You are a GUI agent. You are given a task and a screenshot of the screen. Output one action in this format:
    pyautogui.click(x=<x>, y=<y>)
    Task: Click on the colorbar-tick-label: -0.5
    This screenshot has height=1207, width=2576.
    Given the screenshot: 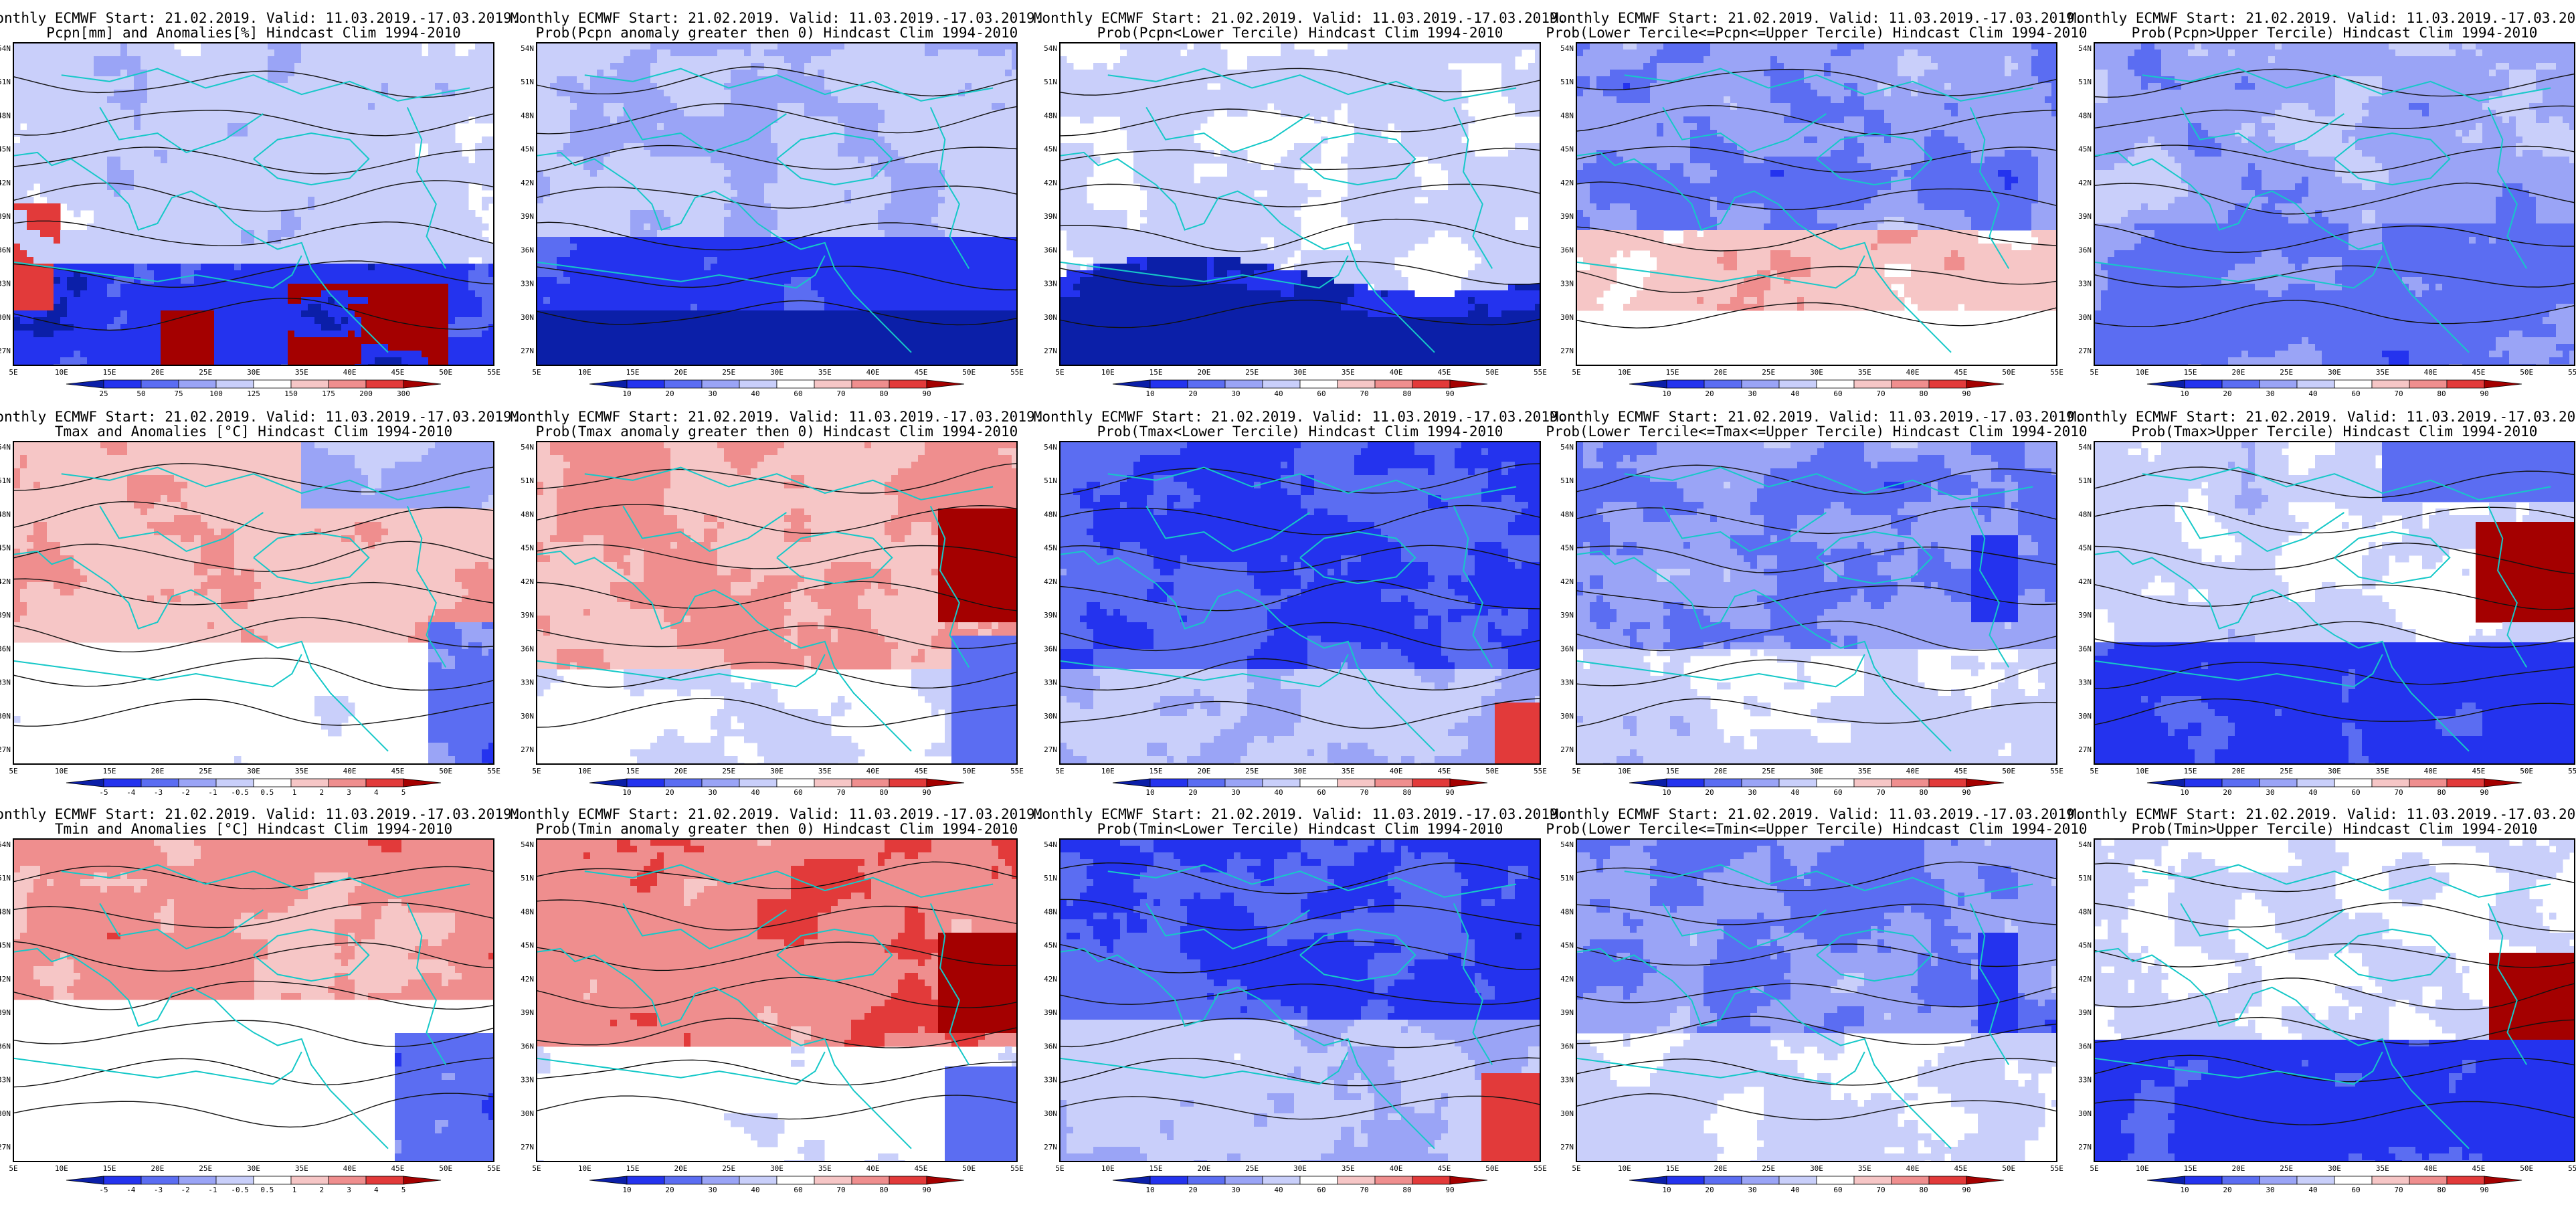 What is the action you would take?
    pyautogui.click(x=240, y=1190)
    